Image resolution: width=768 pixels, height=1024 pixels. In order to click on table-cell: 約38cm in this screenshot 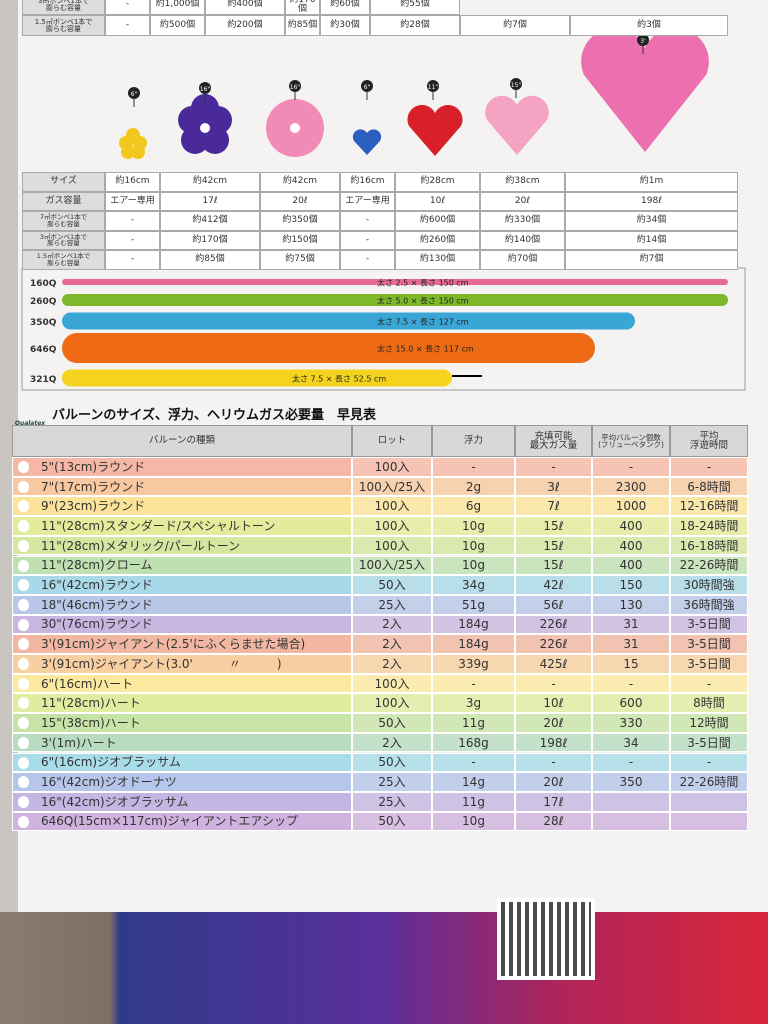, I will do `click(522, 182)`.